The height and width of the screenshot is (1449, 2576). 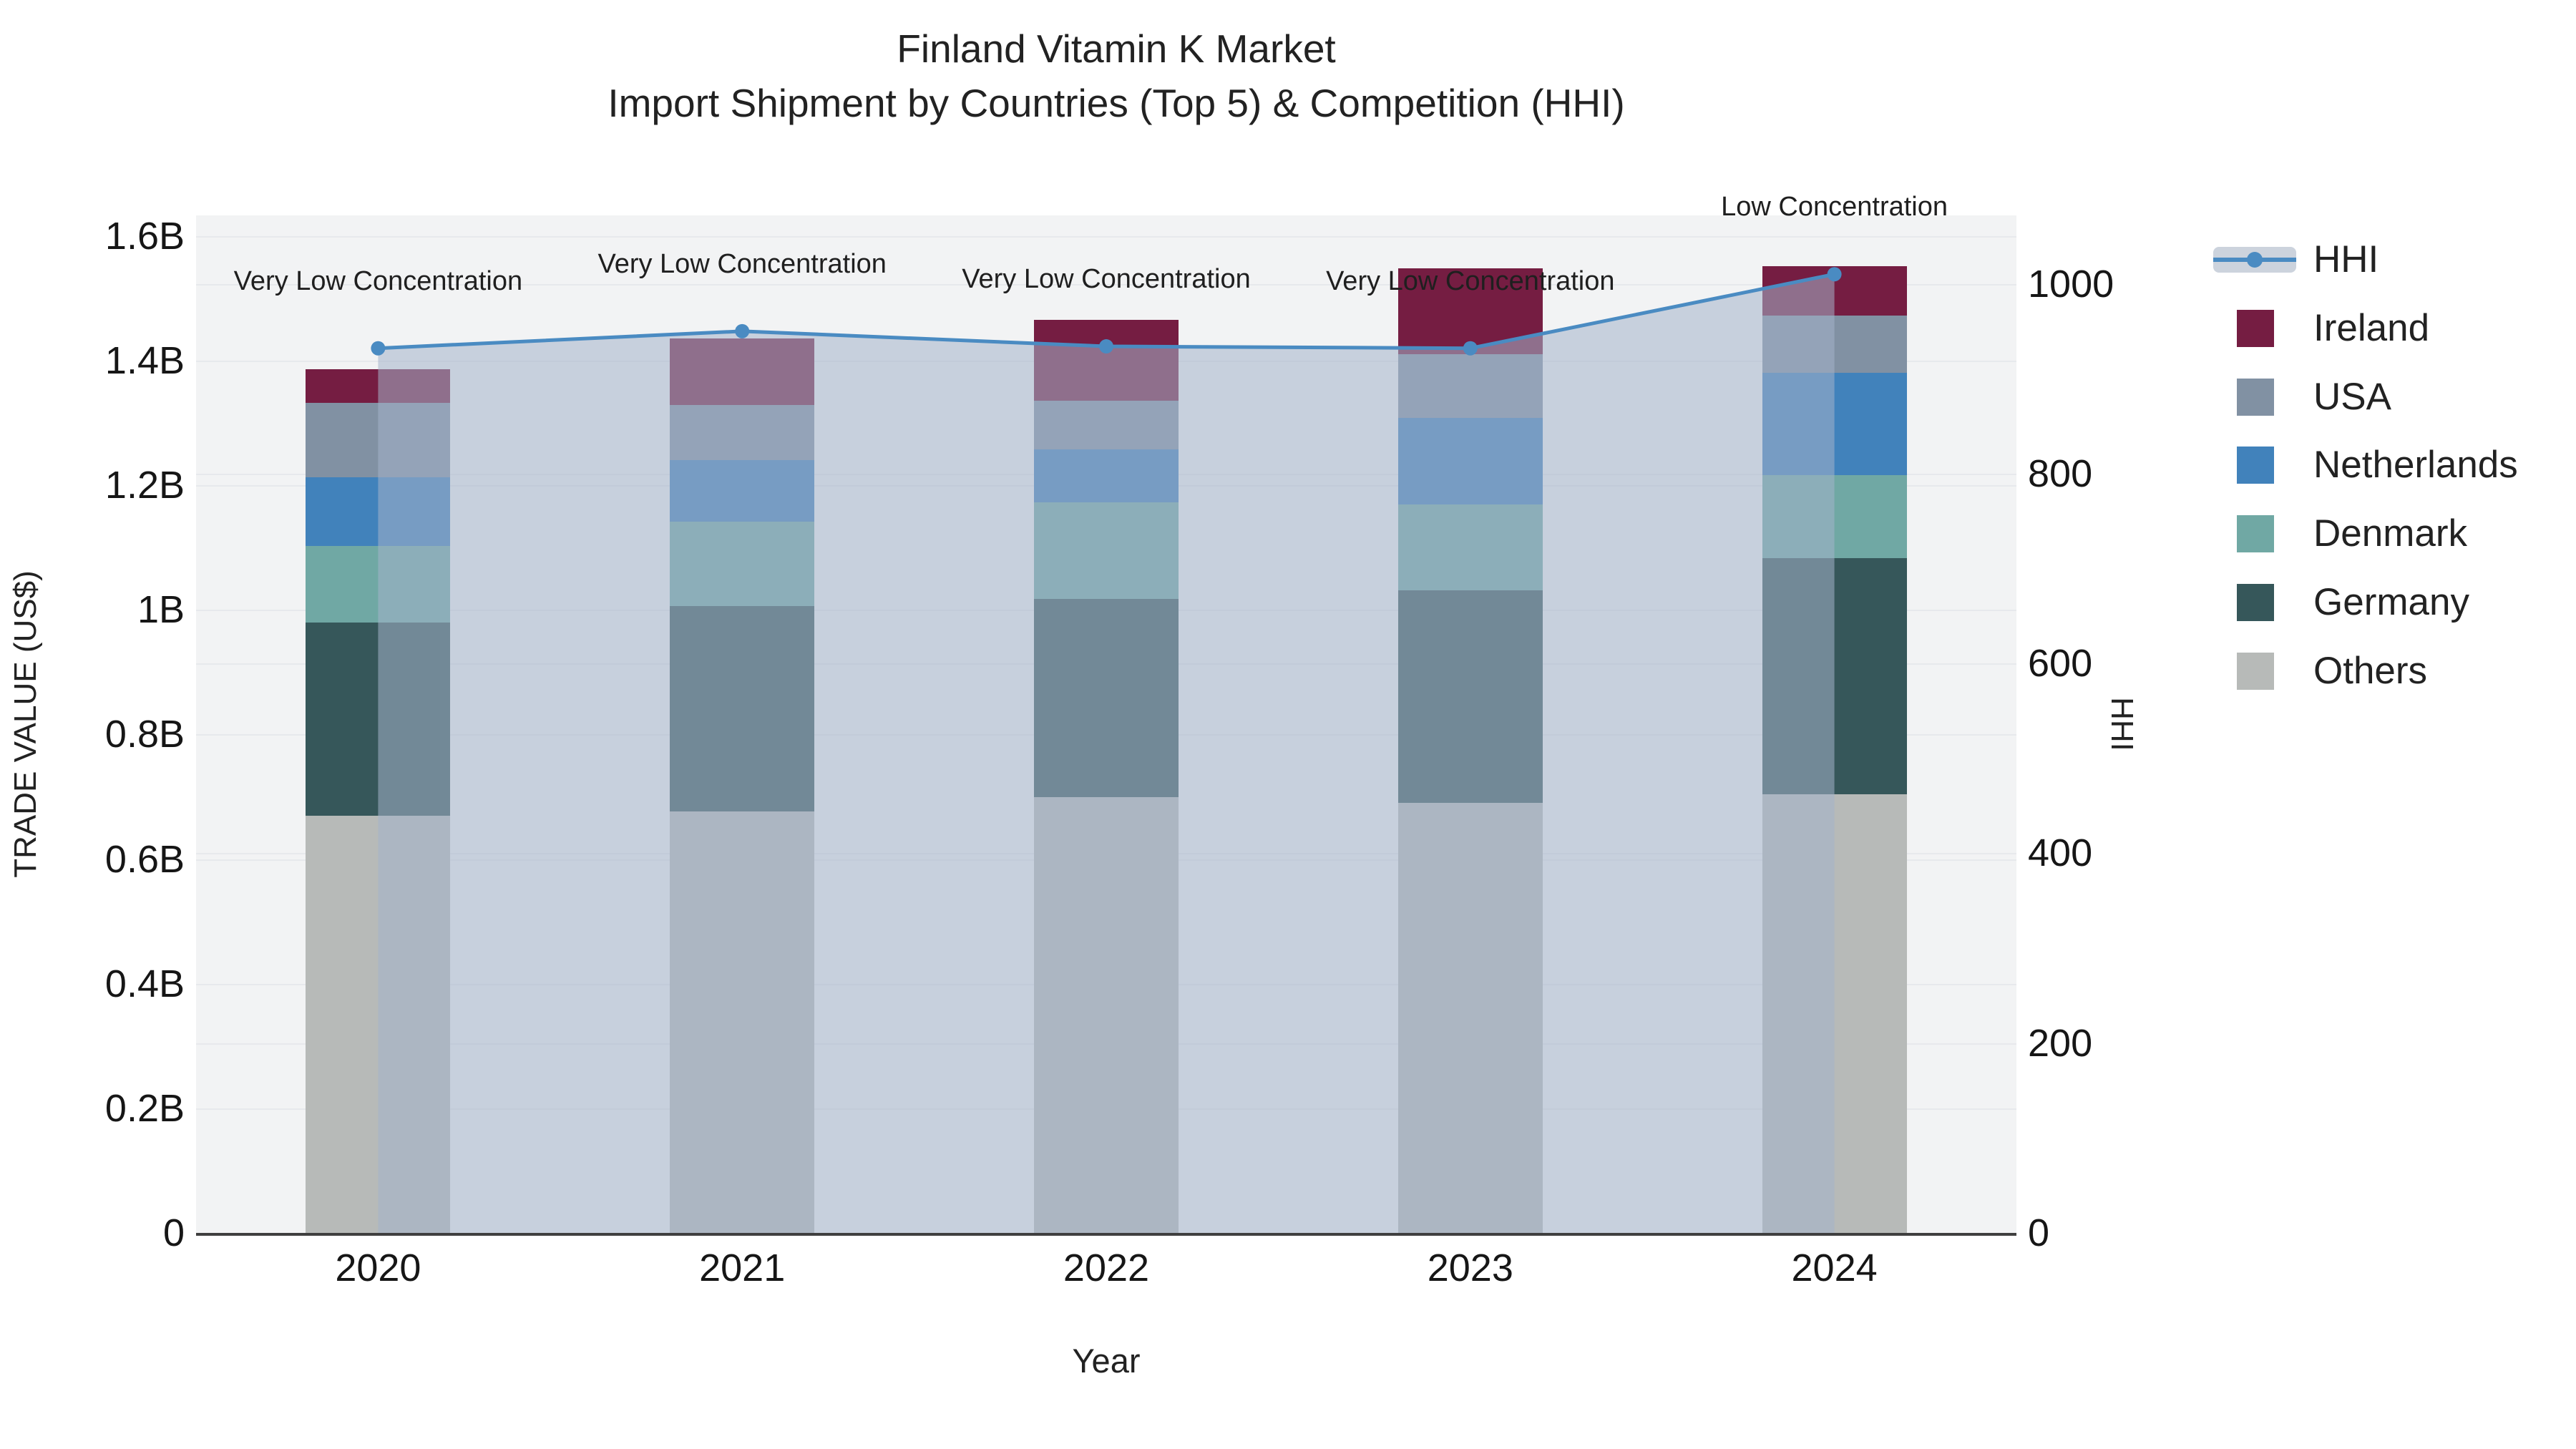 What do you see at coordinates (1116, 48) in the screenshot?
I see `chart-title-line1: Finland Vitamin K Market` at bounding box center [1116, 48].